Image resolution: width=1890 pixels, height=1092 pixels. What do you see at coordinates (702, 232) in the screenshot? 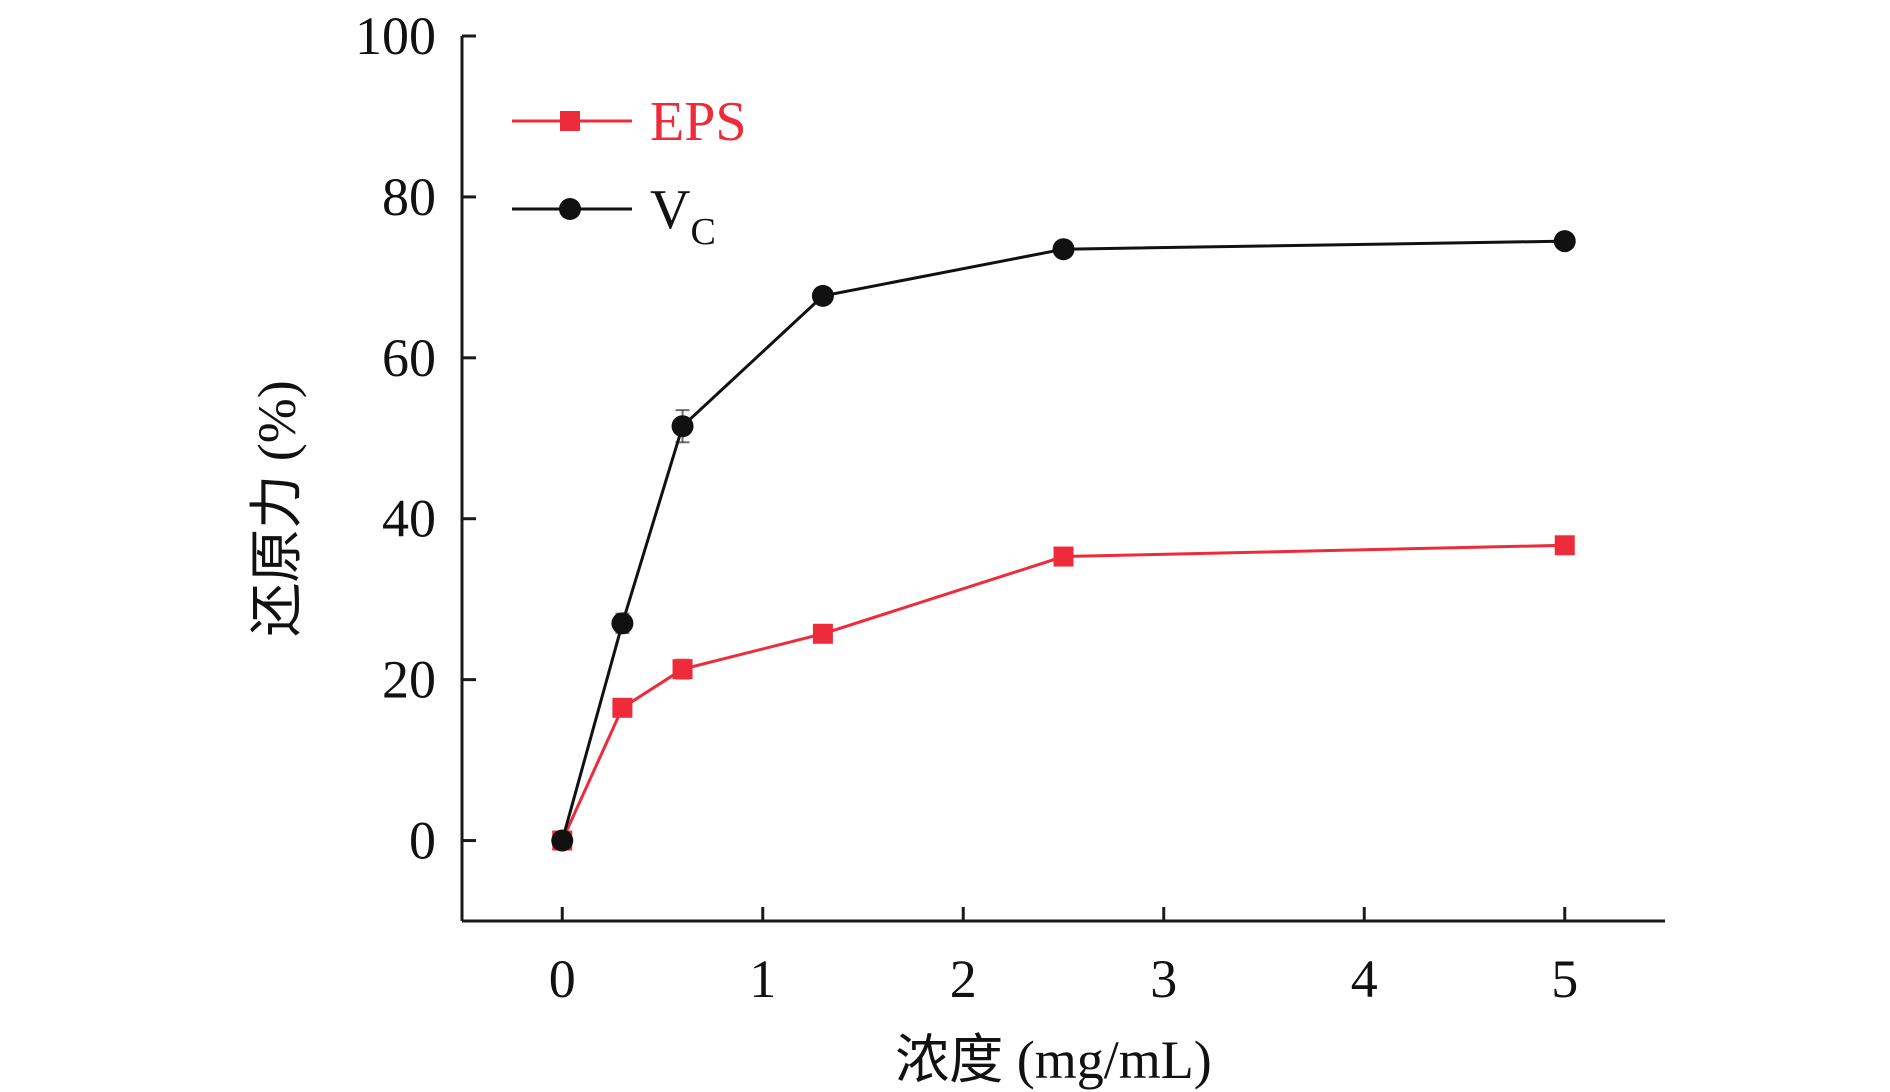
I see `legend-label-vc-subscript: C` at bounding box center [702, 232].